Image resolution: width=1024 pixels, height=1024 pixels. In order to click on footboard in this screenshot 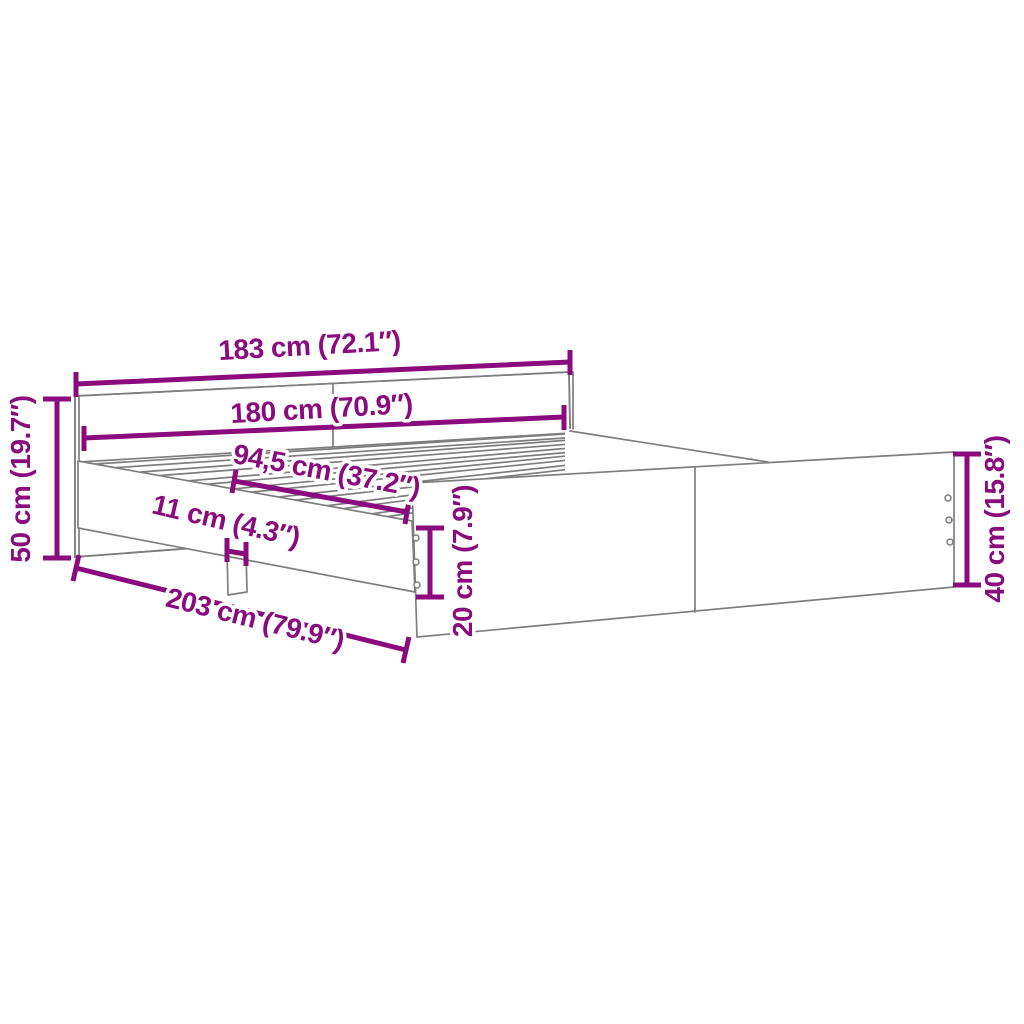, I will do `click(683, 544)`.